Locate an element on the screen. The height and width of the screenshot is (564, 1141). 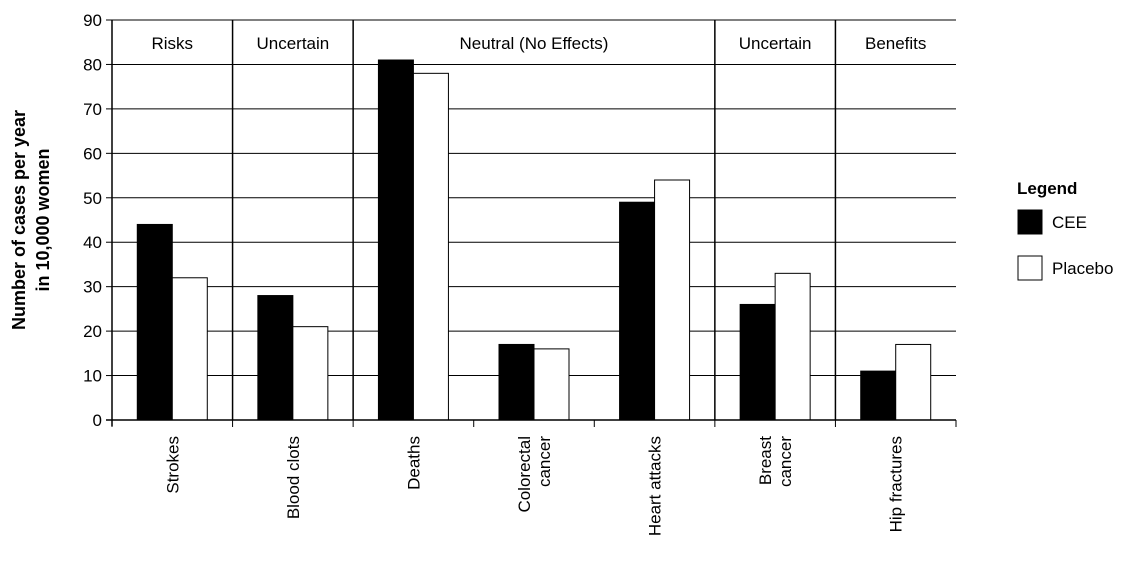
x-tick-label-3-1: cancer is located at coordinates (544, 461).